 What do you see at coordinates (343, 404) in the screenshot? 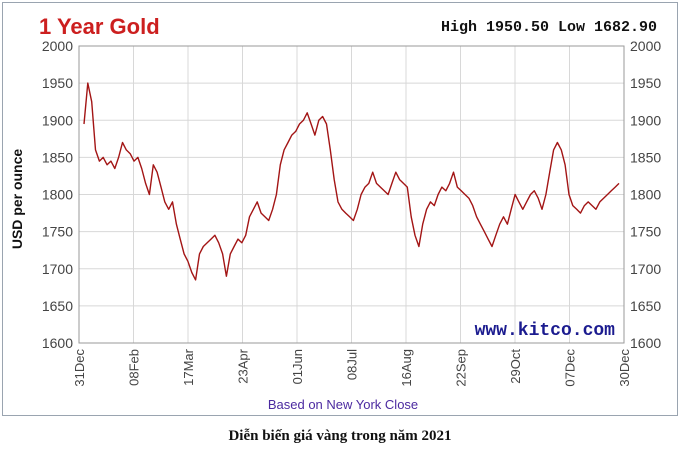
I see `x-axis-footer: Based on New York Close` at bounding box center [343, 404].